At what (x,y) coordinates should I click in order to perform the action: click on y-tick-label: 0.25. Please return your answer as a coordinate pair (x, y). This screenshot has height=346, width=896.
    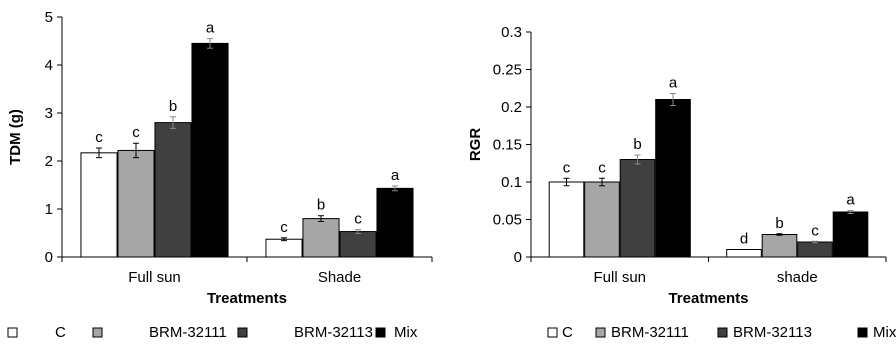
    Looking at the image, I should click on (507, 70).